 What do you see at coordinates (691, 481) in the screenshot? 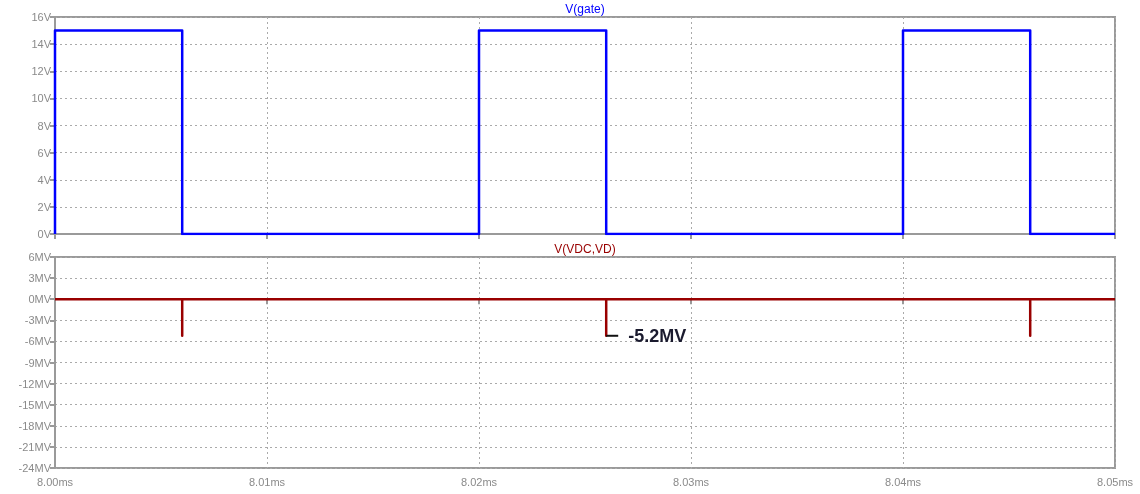
I see `x-tick-label: 8.03ms` at bounding box center [691, 481].